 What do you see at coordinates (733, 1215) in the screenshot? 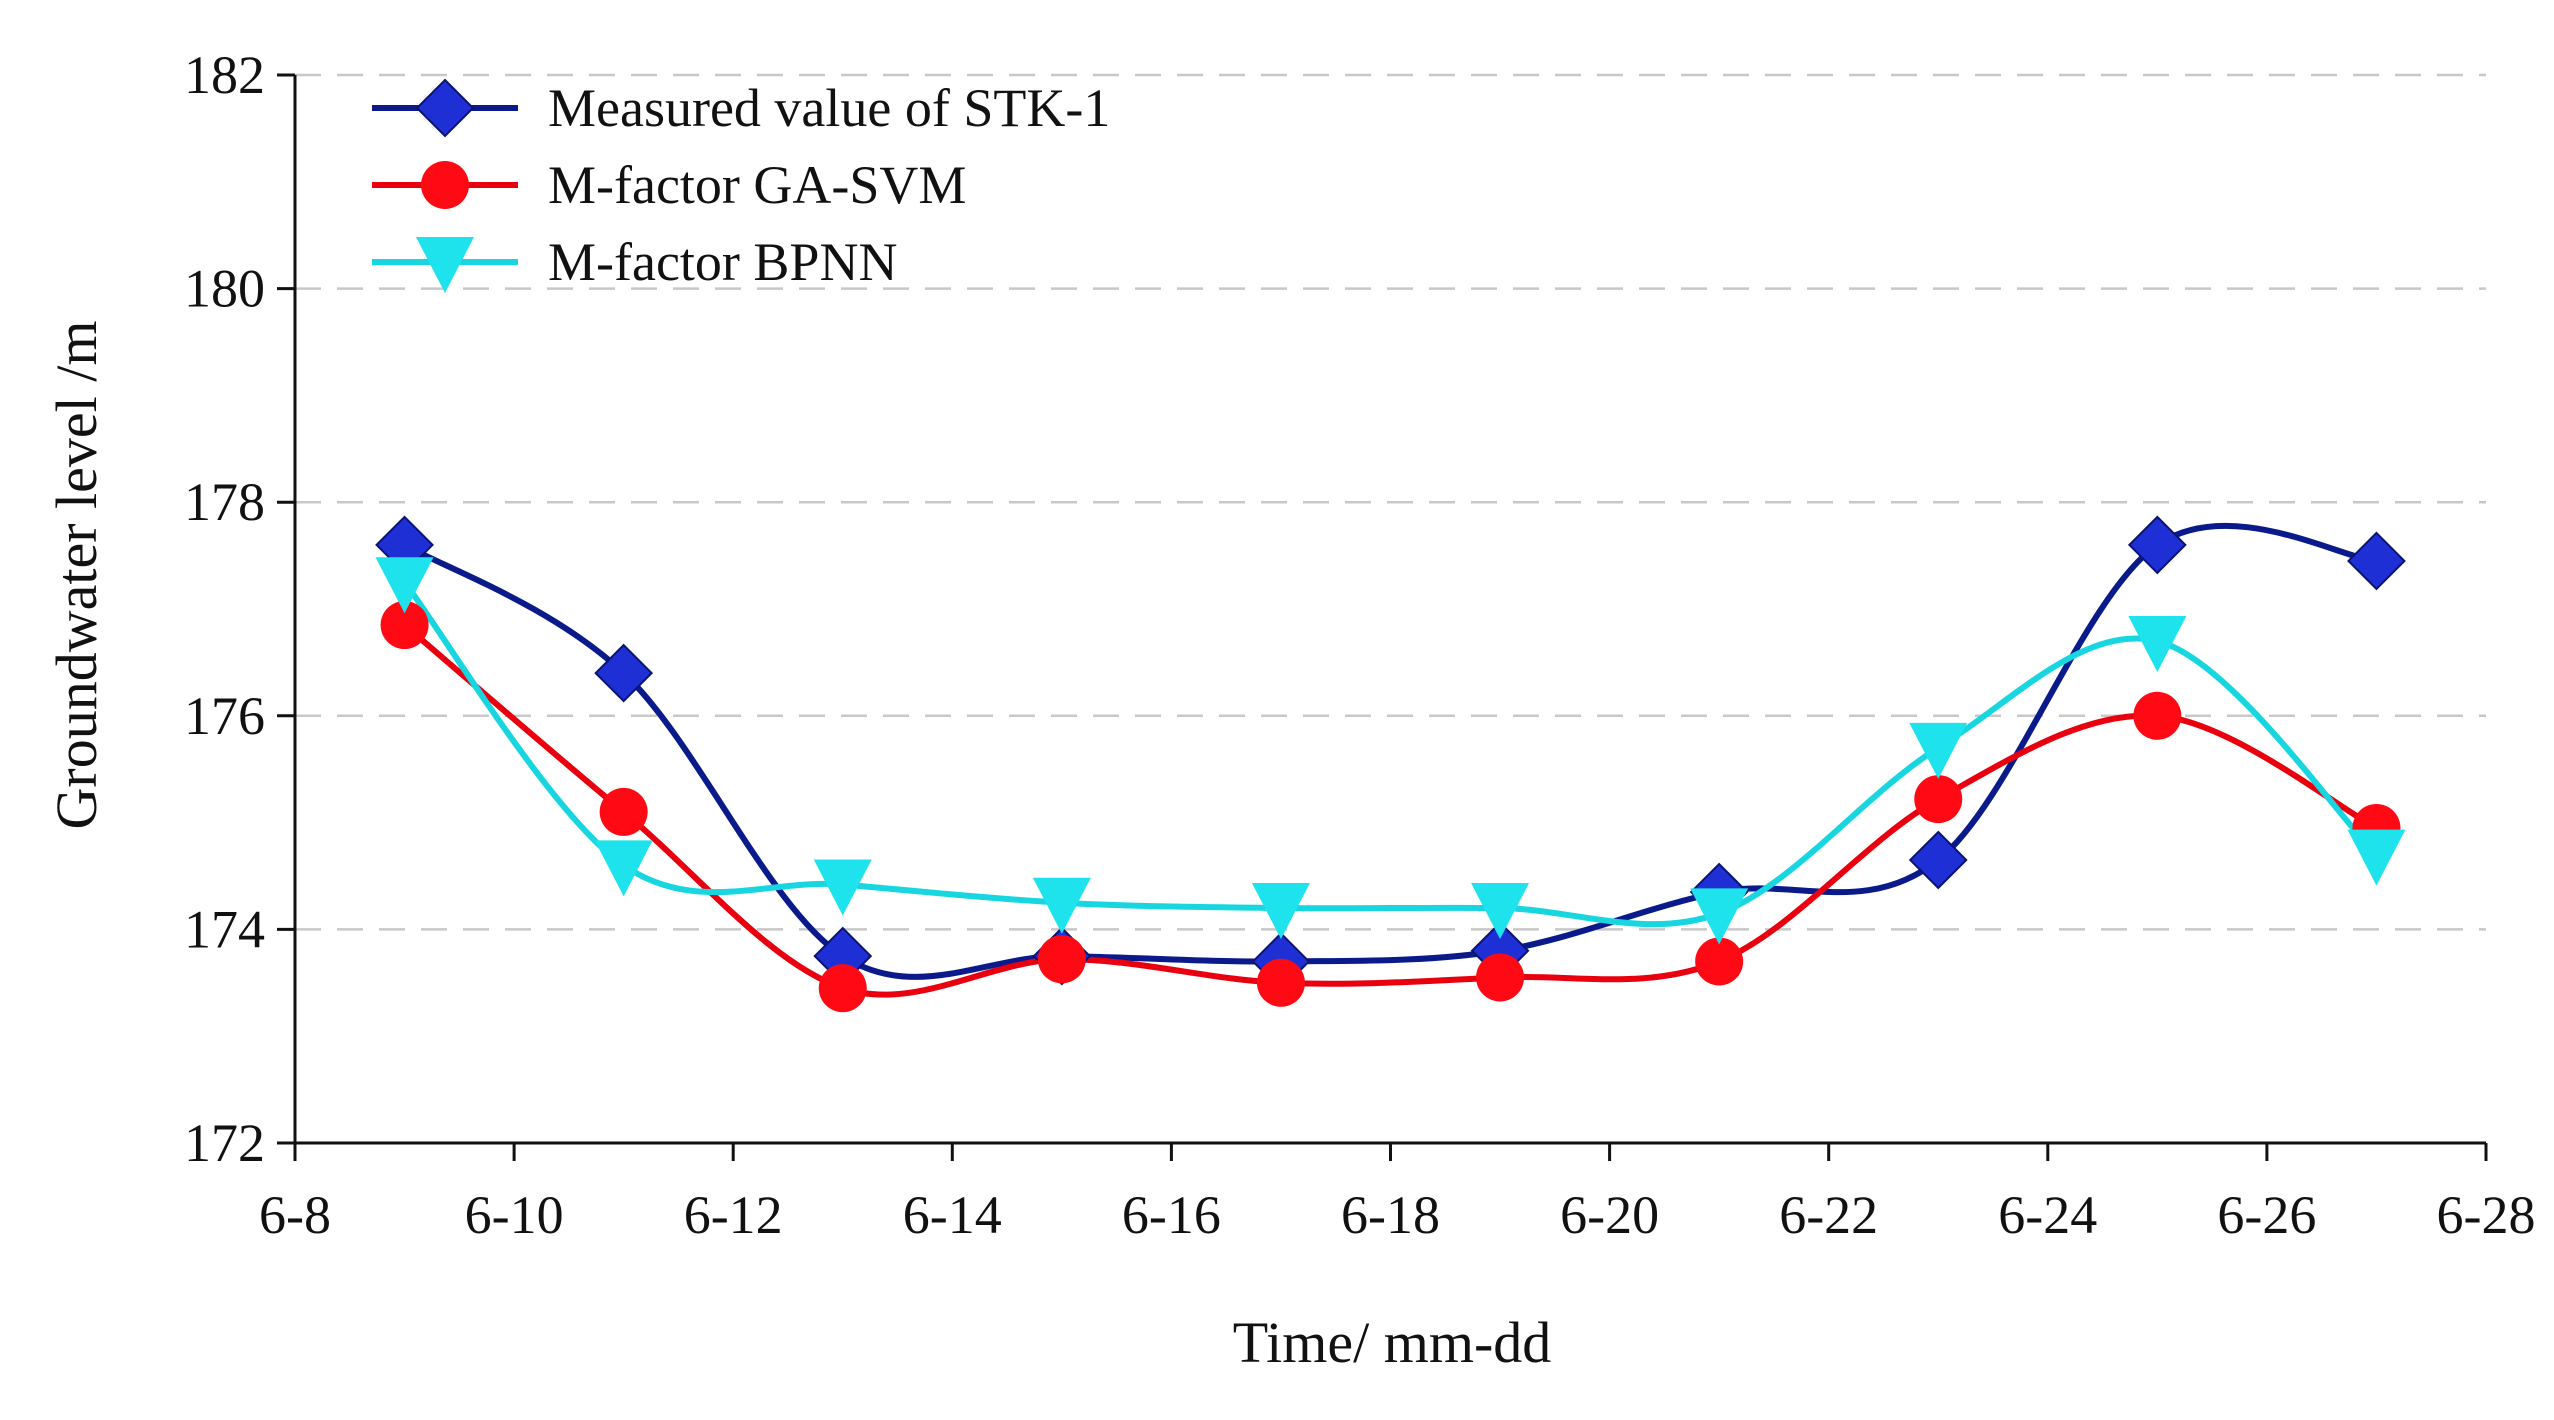
I see `x-tick-label-2: 6-12` at bounding box center [733, 1215].